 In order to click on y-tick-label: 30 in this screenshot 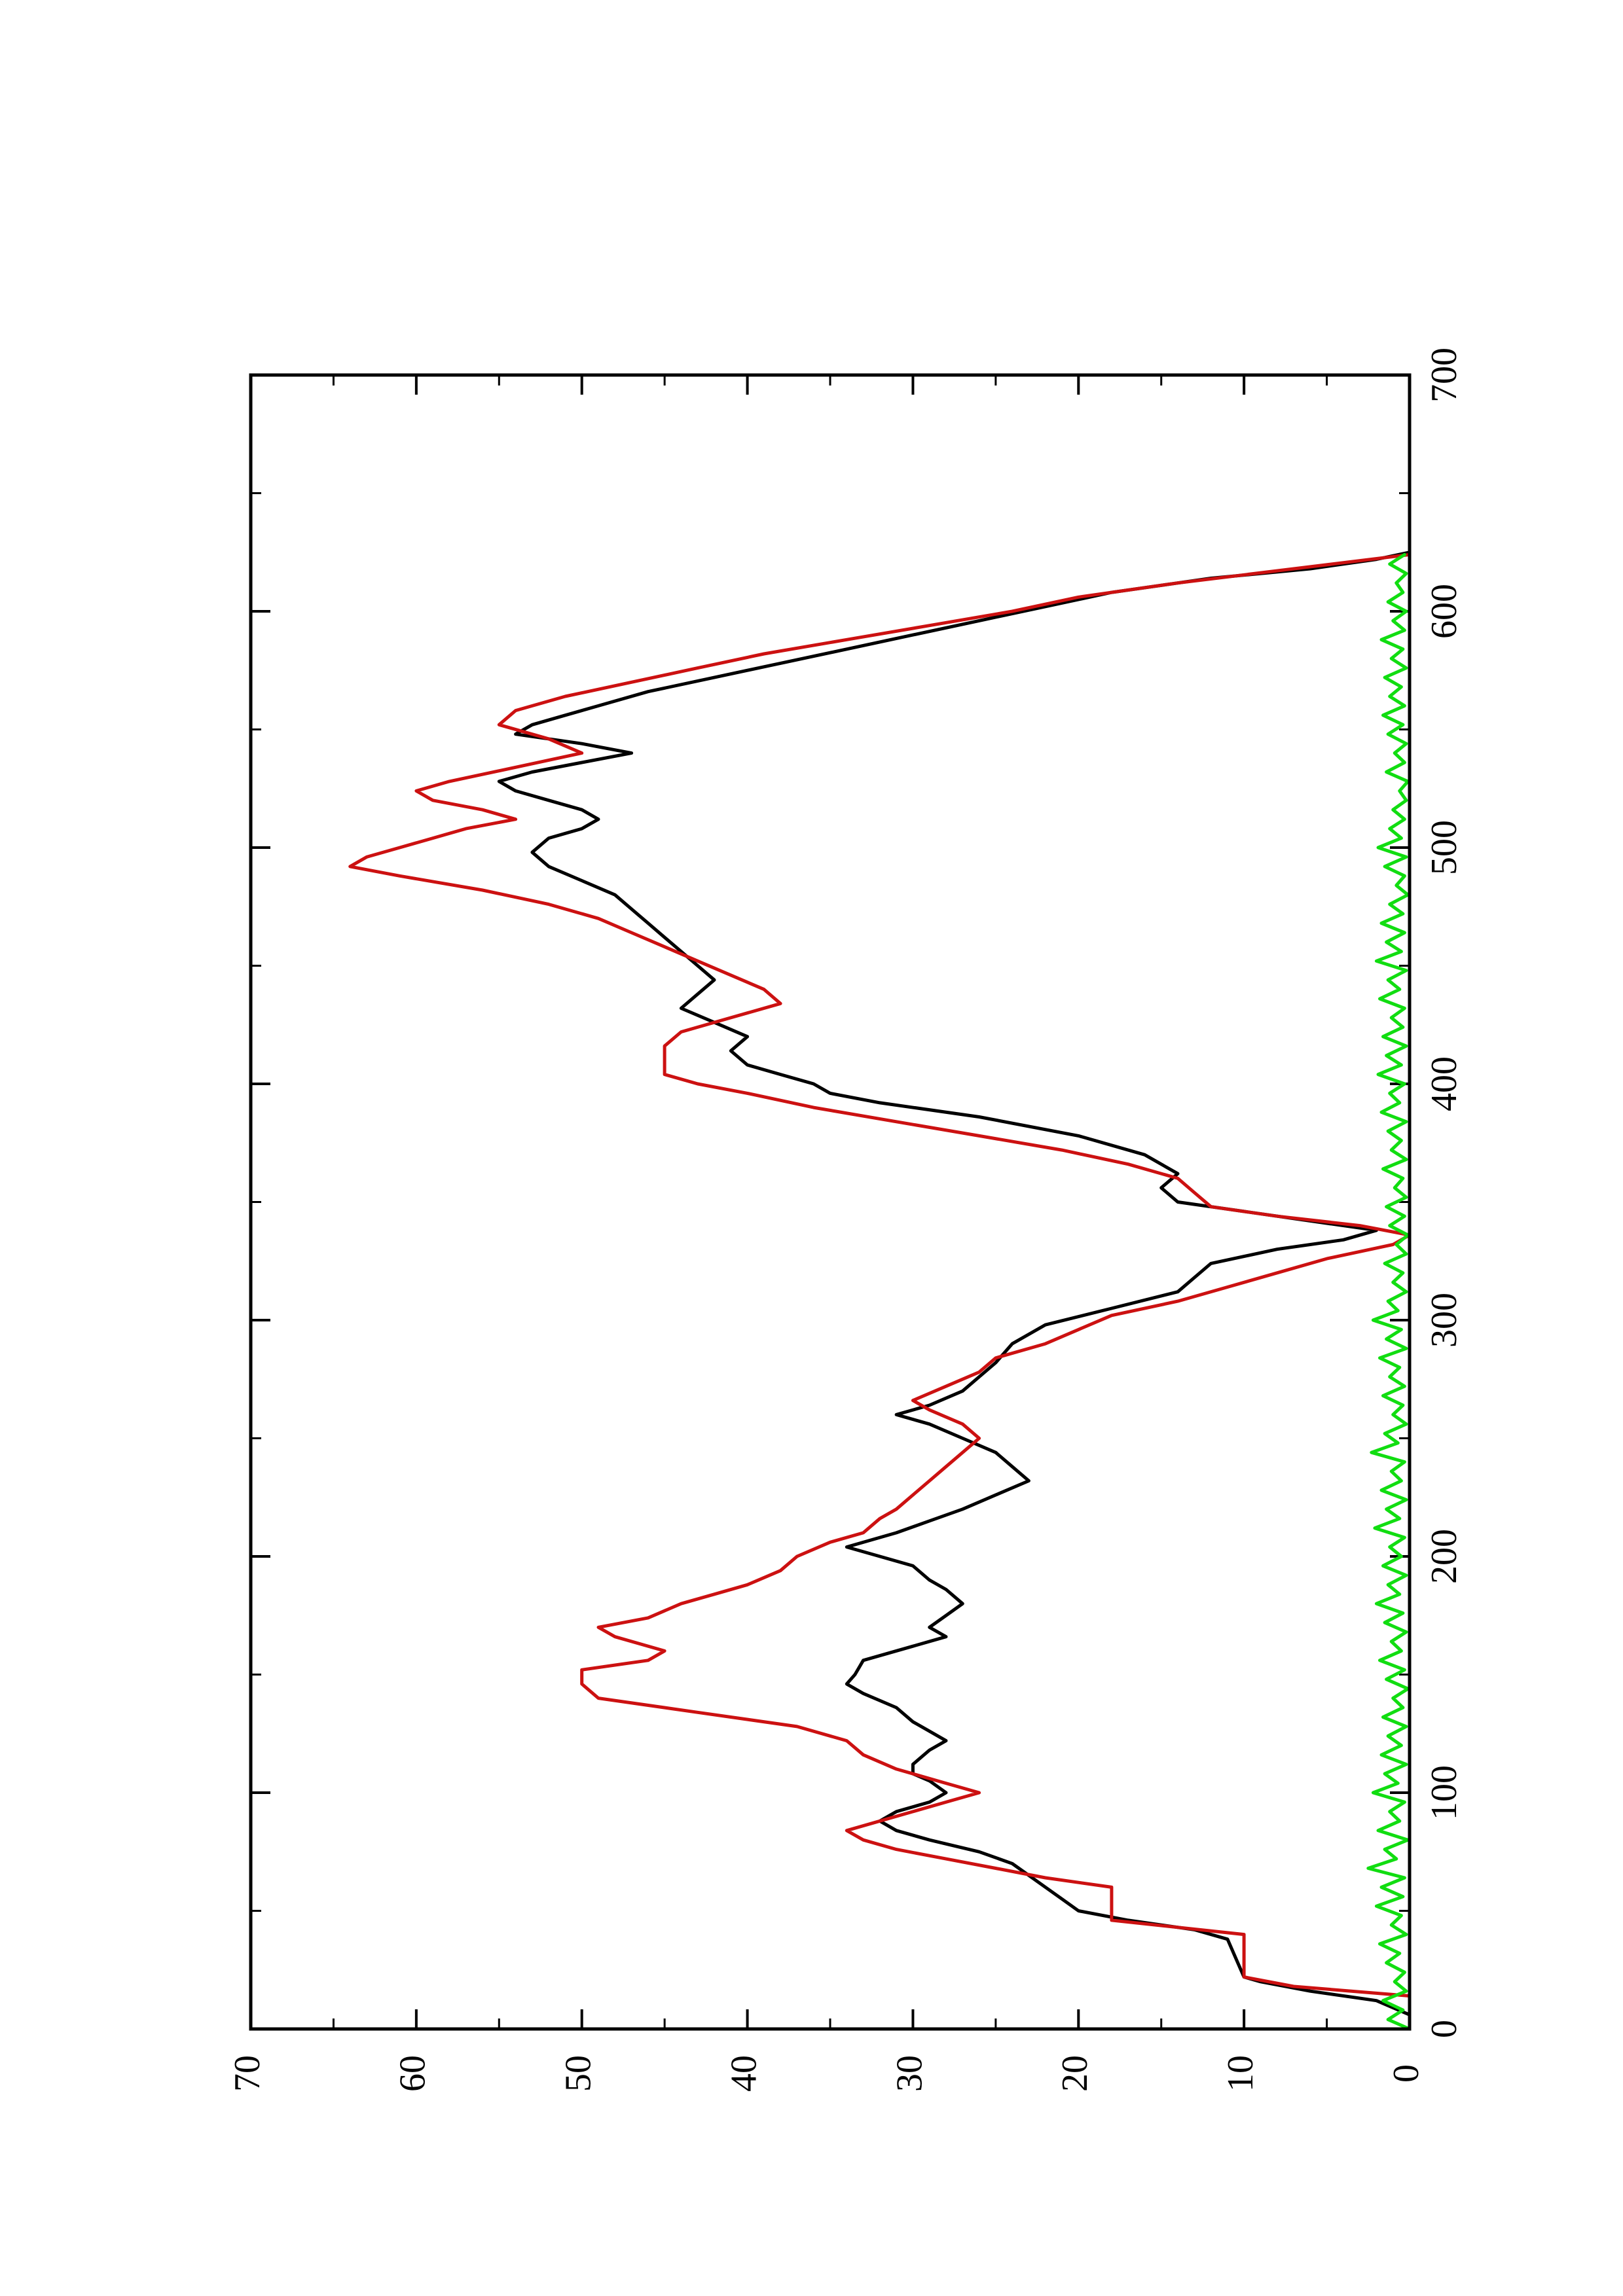, I will do `click(909, 2073)`.